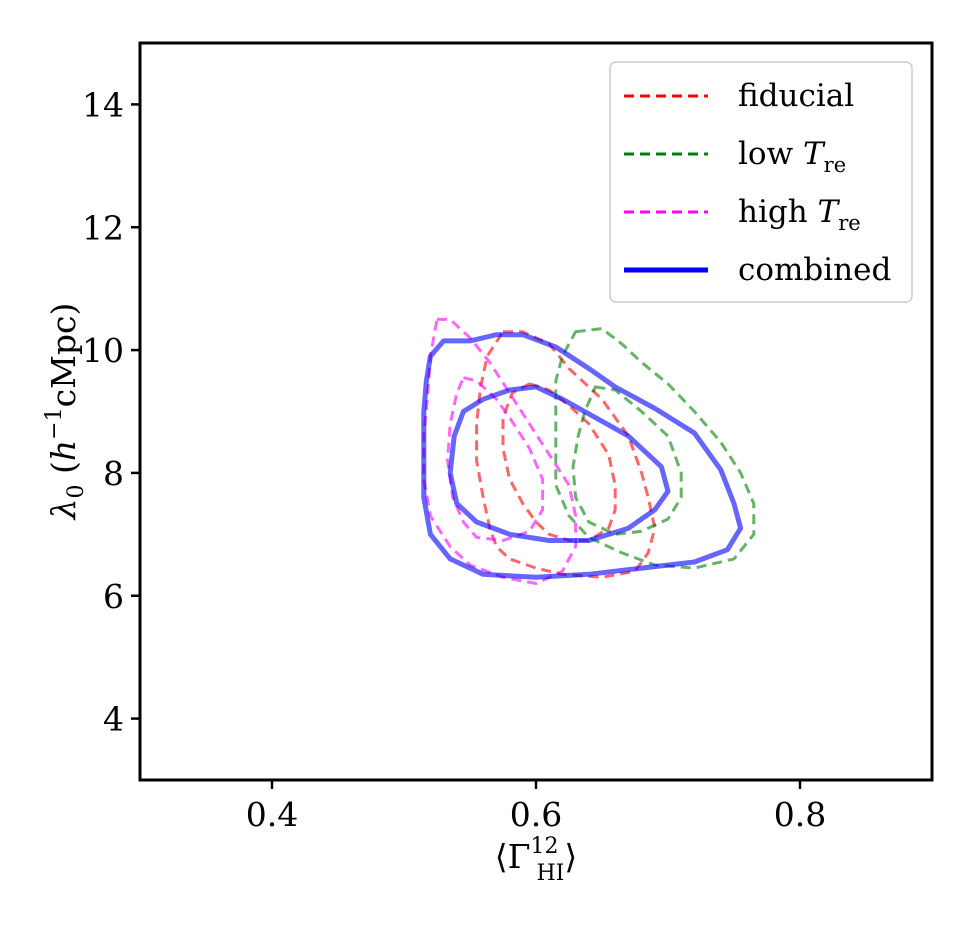 The image size is (972, 930). I want to click on y-tick-label: 8, so click(113, 473).